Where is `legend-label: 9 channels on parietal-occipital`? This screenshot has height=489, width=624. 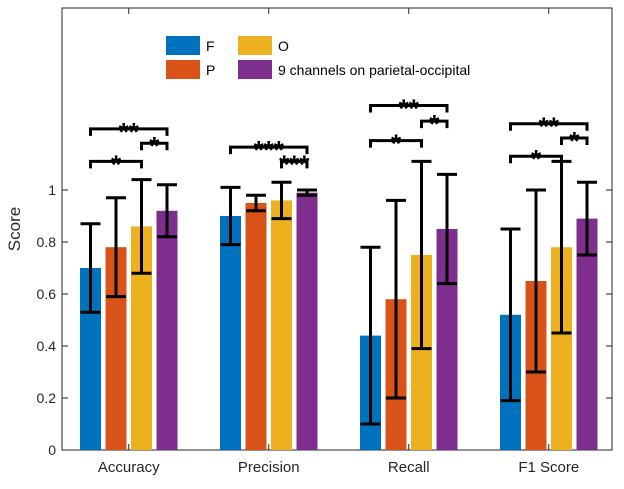
legend-label: 9 channels on parietal-occipital is located at coordinates (374, 70).